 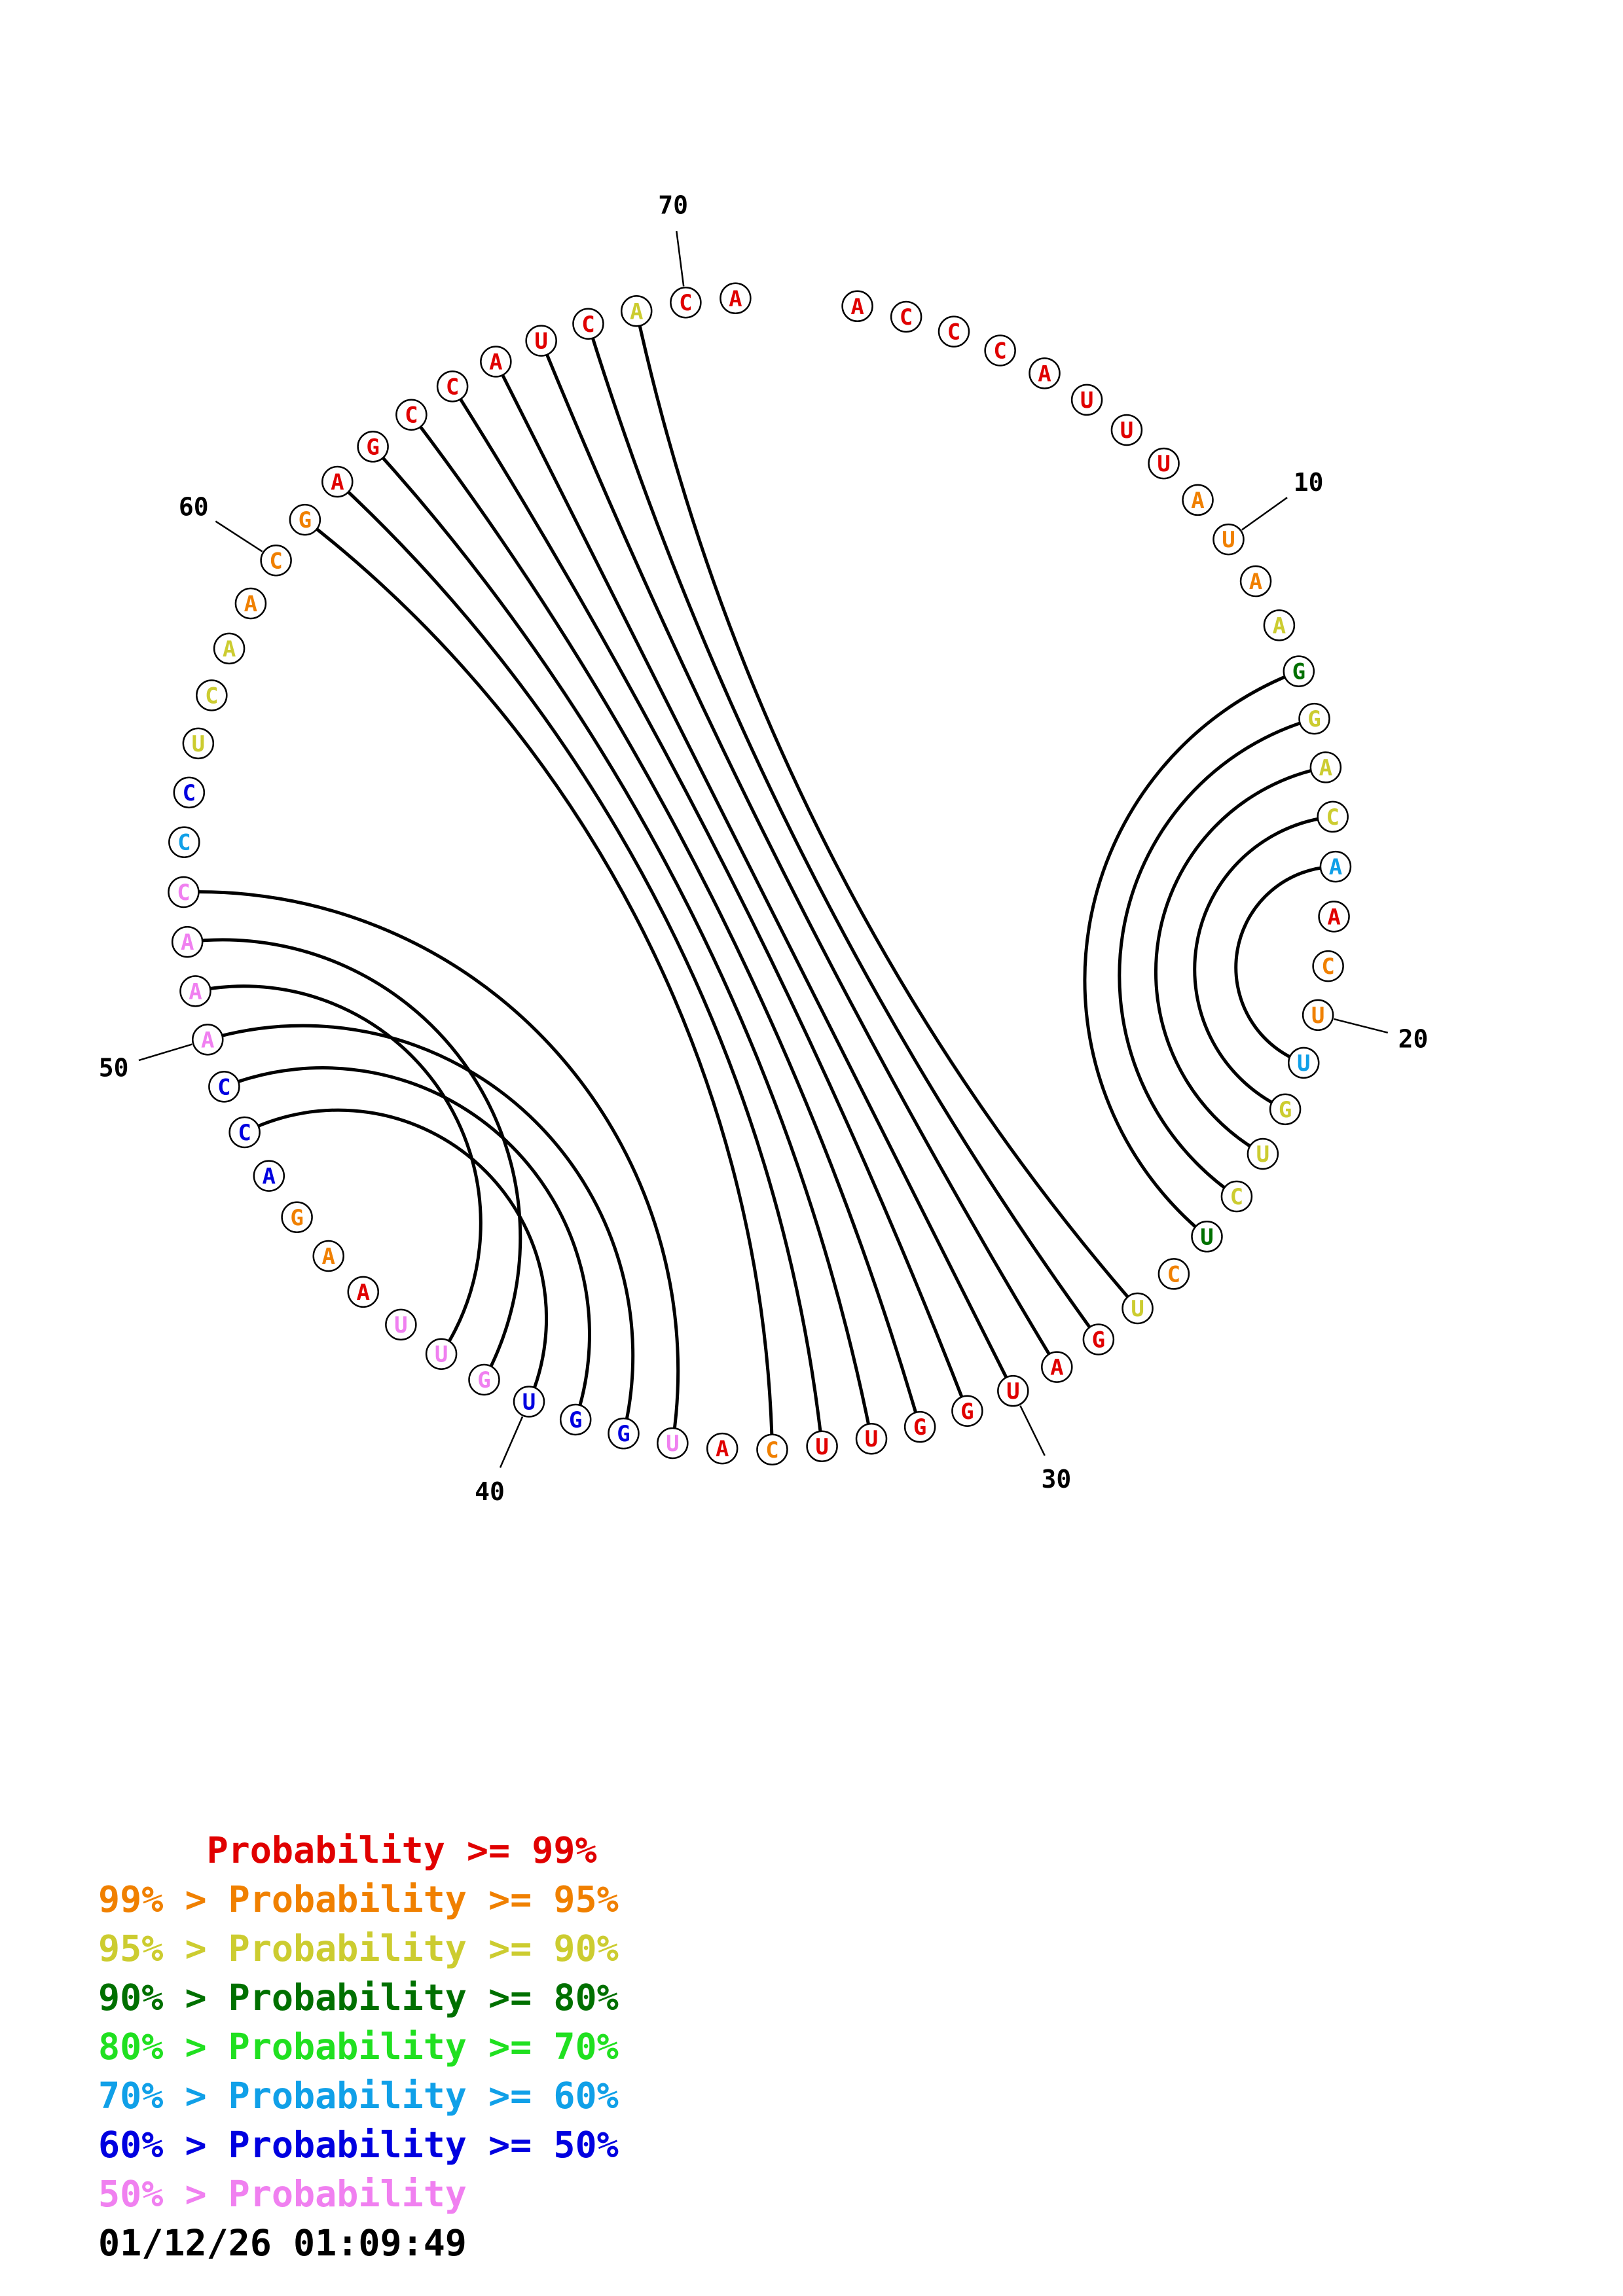 What do you see at coordinates (347, 1850) in the screenshot?
I see `legend-row: Probability >= 99%` at bounding box center [347, 1850].